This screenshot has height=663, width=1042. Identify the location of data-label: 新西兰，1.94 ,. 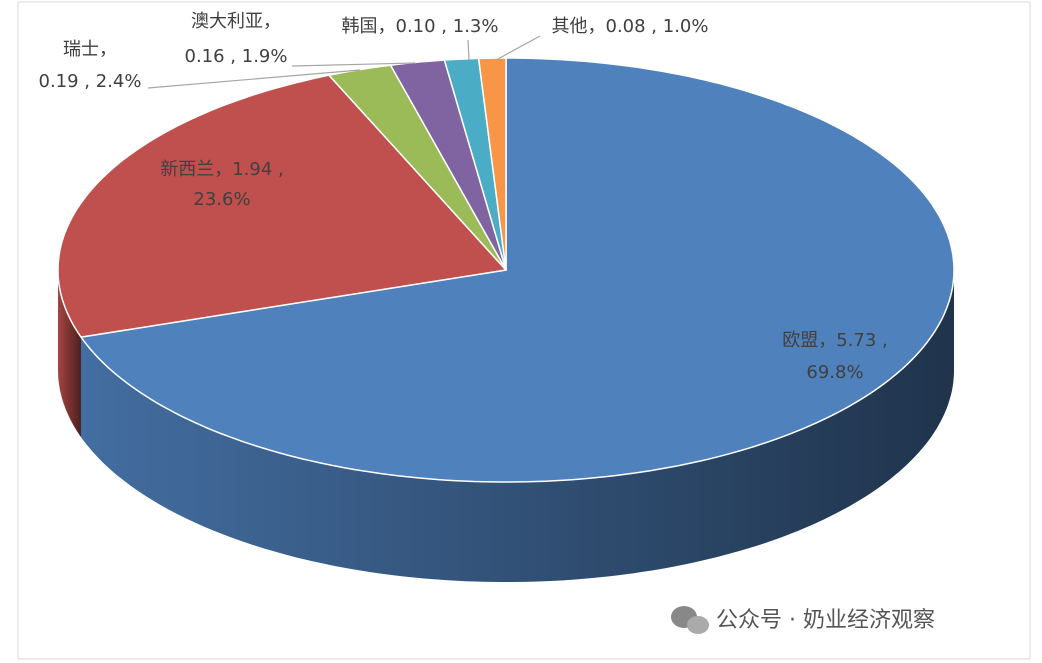
(222, 169).